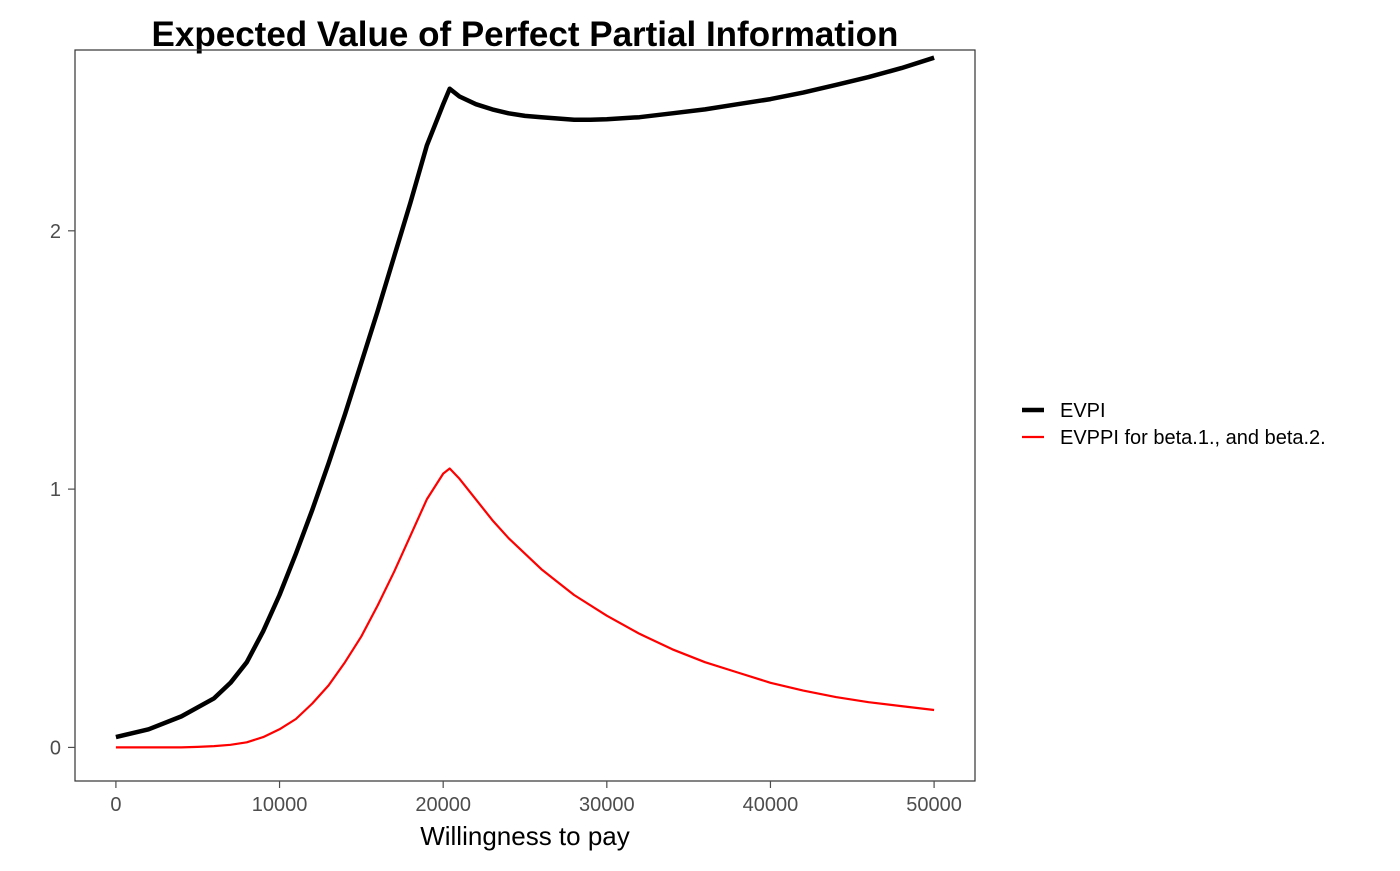  I want to click on x-tick-label: 40000, so click(771, 805).